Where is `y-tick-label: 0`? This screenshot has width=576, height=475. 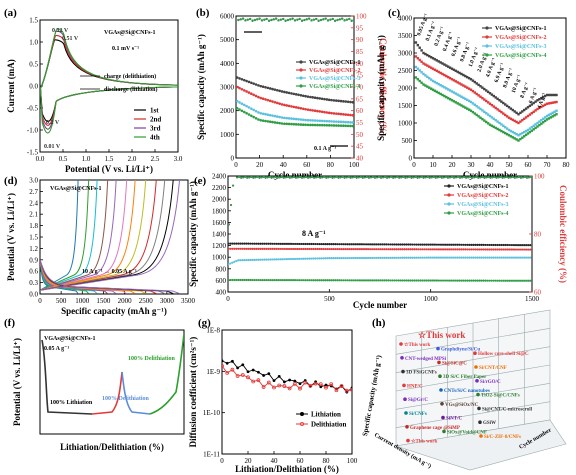
y-tick-label: 0 is located at coordinates (411, 159).